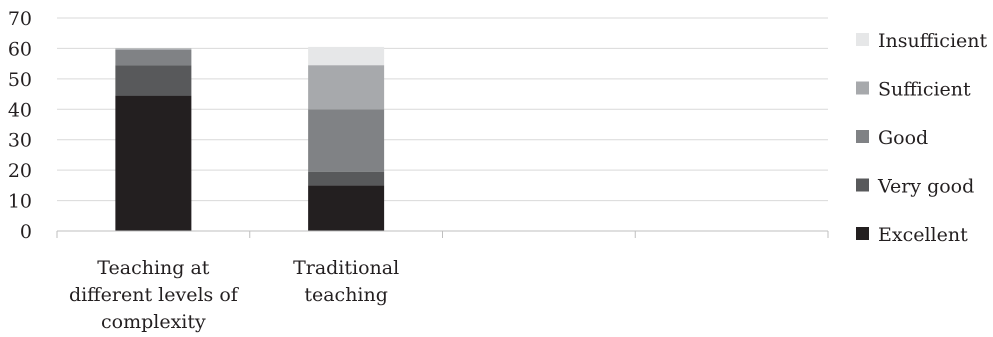 Image resolution: width=993 pixels, height=337 pixels. What do you see at coordinates (923, 235) in the screenshot?
I see `legend-label: Excellent` at bounding box center [923, 235].